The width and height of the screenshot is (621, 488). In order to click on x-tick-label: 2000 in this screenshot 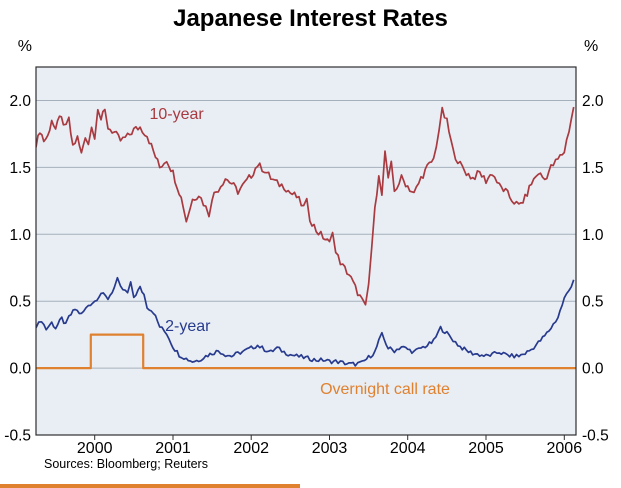, I will do `click(95, 448)`.